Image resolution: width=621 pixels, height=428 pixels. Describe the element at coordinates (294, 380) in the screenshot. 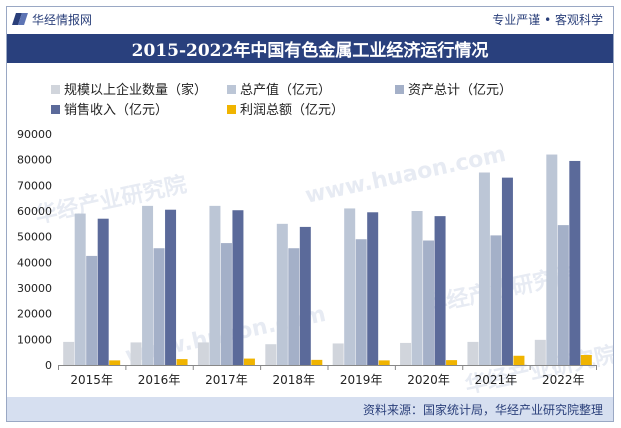

I see `x-tick-label: 2018年` at that location.